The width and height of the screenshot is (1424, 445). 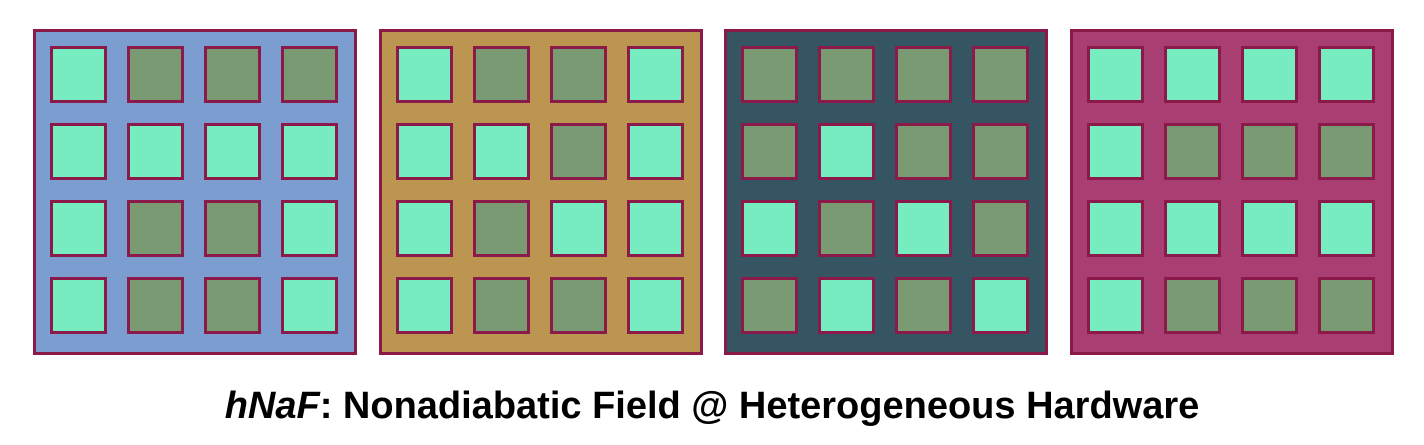 I want to click on panel-1-cell-r3-c4-active, so click(x=309, y=228).